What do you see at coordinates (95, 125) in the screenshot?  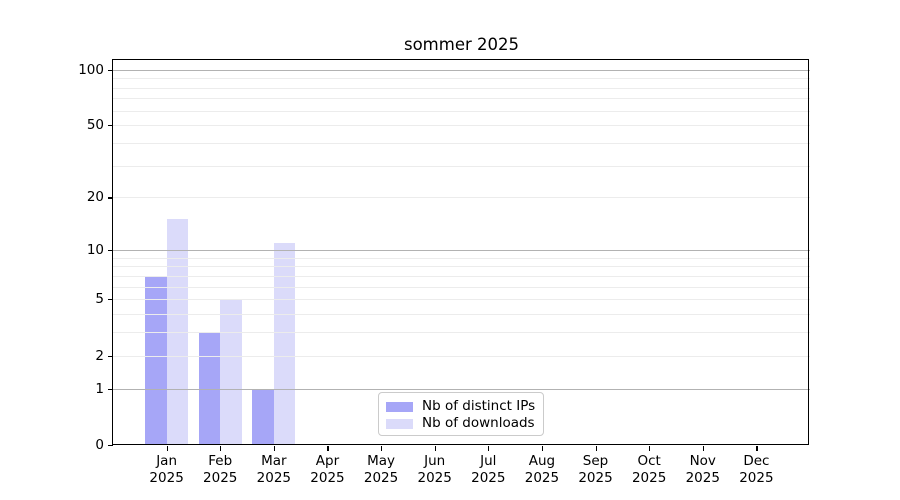 I see `y-tick-label-50: 50` at bounding box center [95, 125].